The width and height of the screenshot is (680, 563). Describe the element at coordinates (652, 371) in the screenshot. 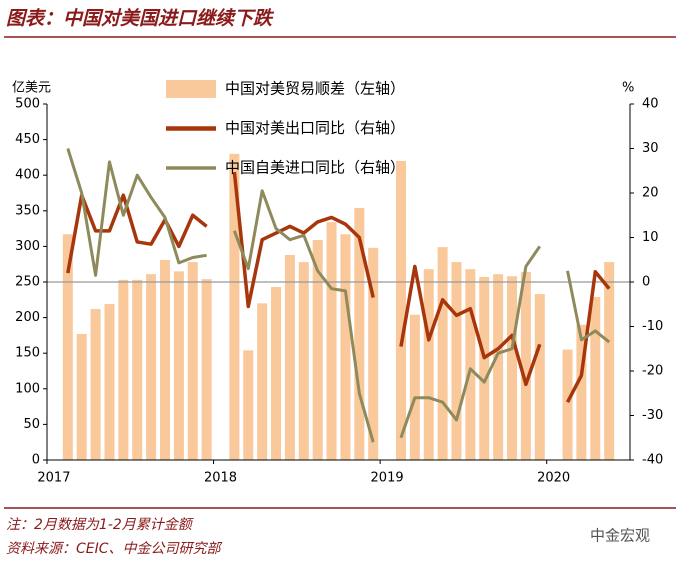

I see `y2-tick-label: -20` at that location.